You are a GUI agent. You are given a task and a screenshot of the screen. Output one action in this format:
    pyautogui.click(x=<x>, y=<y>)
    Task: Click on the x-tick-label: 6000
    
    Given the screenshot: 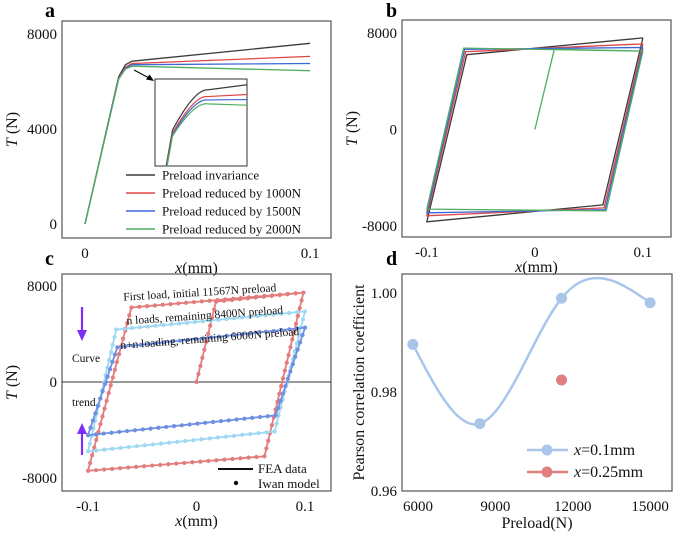 What is the action you would take?
    pyautogui.click(x=418, y=507)
    